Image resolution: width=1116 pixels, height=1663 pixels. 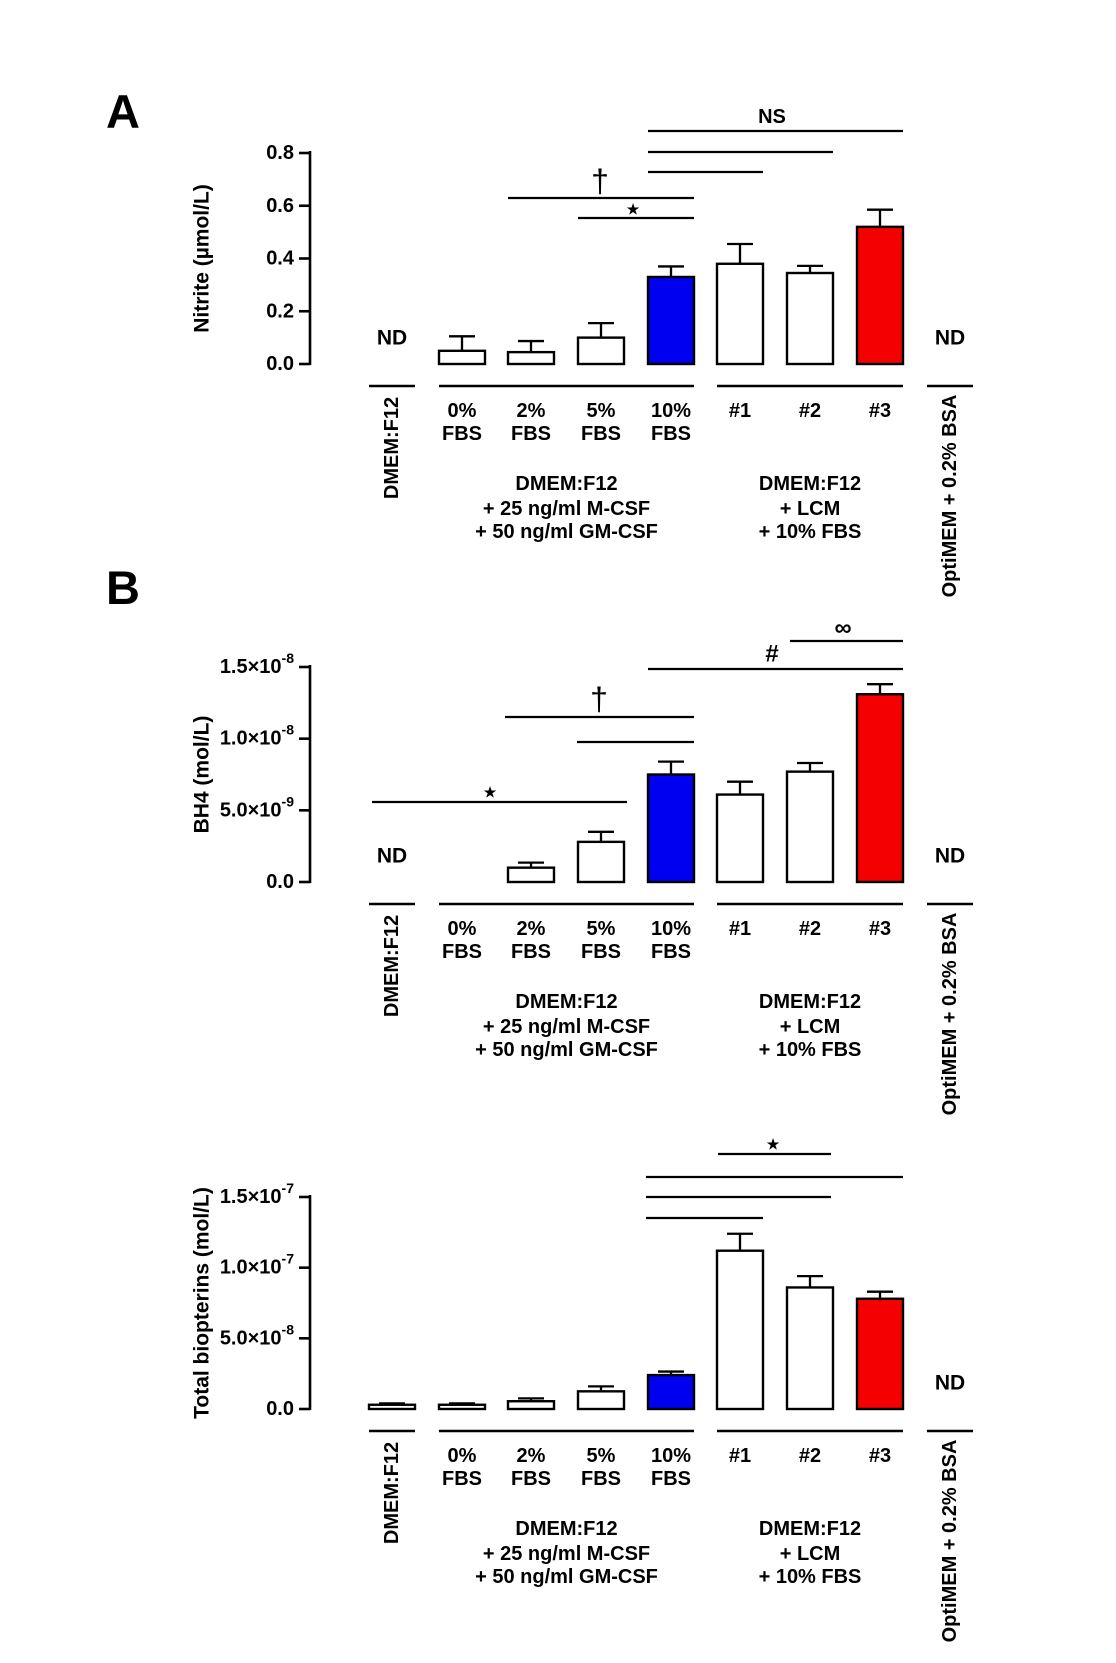 What do you see at coordinates (280, 206) in the screenshot?
I see `y-tick-label: 0.6` at bounding box center [280, 206].